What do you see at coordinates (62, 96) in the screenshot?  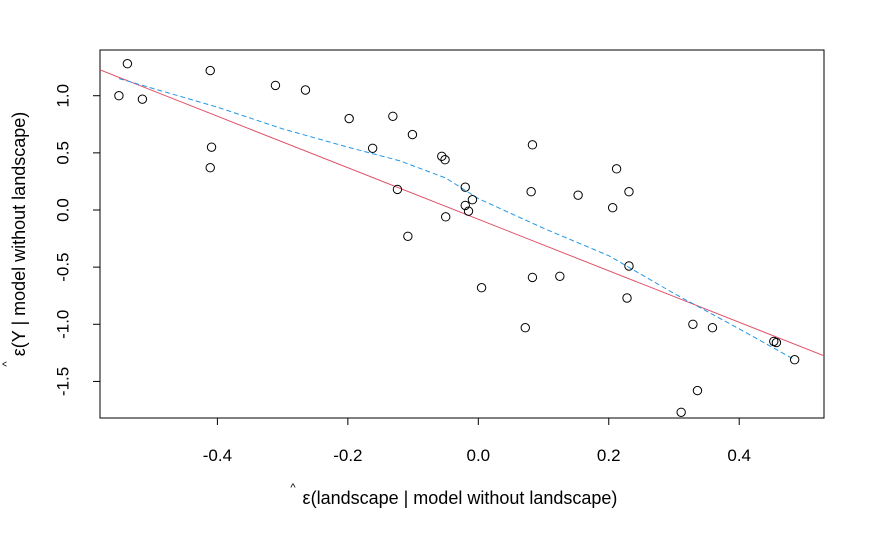 I see `y-tick-label: 1.0` at bounding box center [62, 96].